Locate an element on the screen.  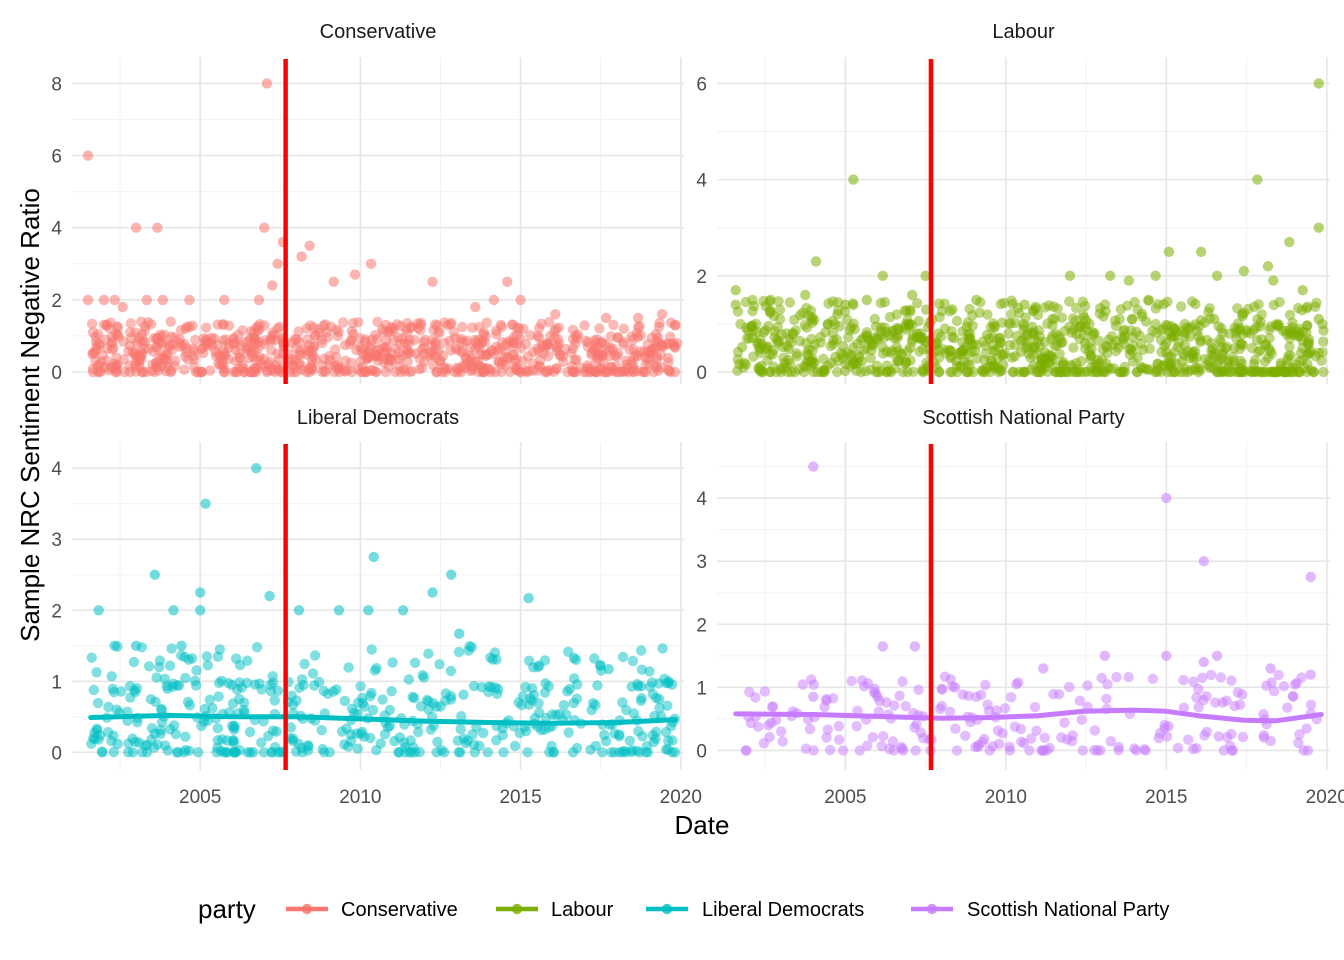
legend-key-point is located at coordinates (667, 909).